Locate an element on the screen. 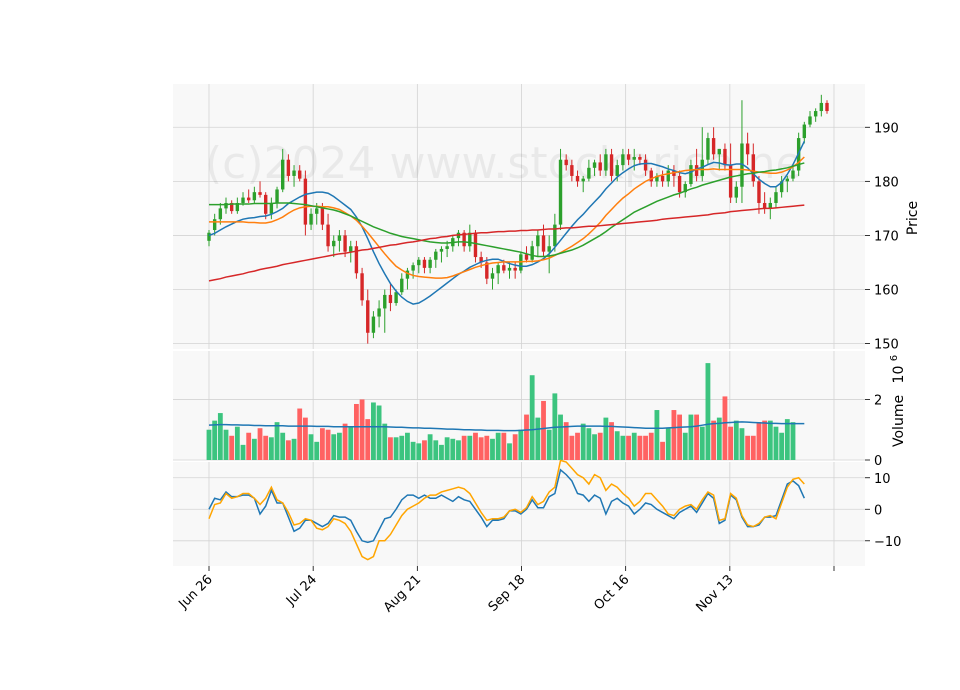 Image resolution: width=960 pixels, height=690 pixels. x-tick-label: Aug 21 is located at coordinates (402, 593).